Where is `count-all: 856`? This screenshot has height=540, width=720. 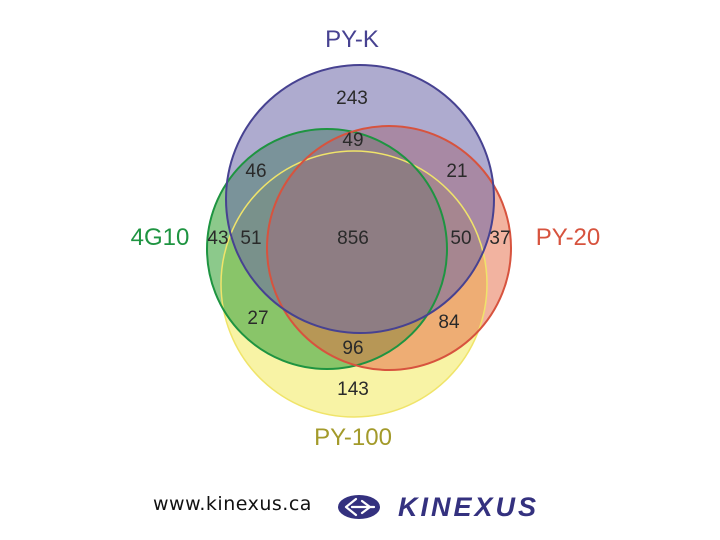 count-all: 856 is located at coordinates (353, 238).